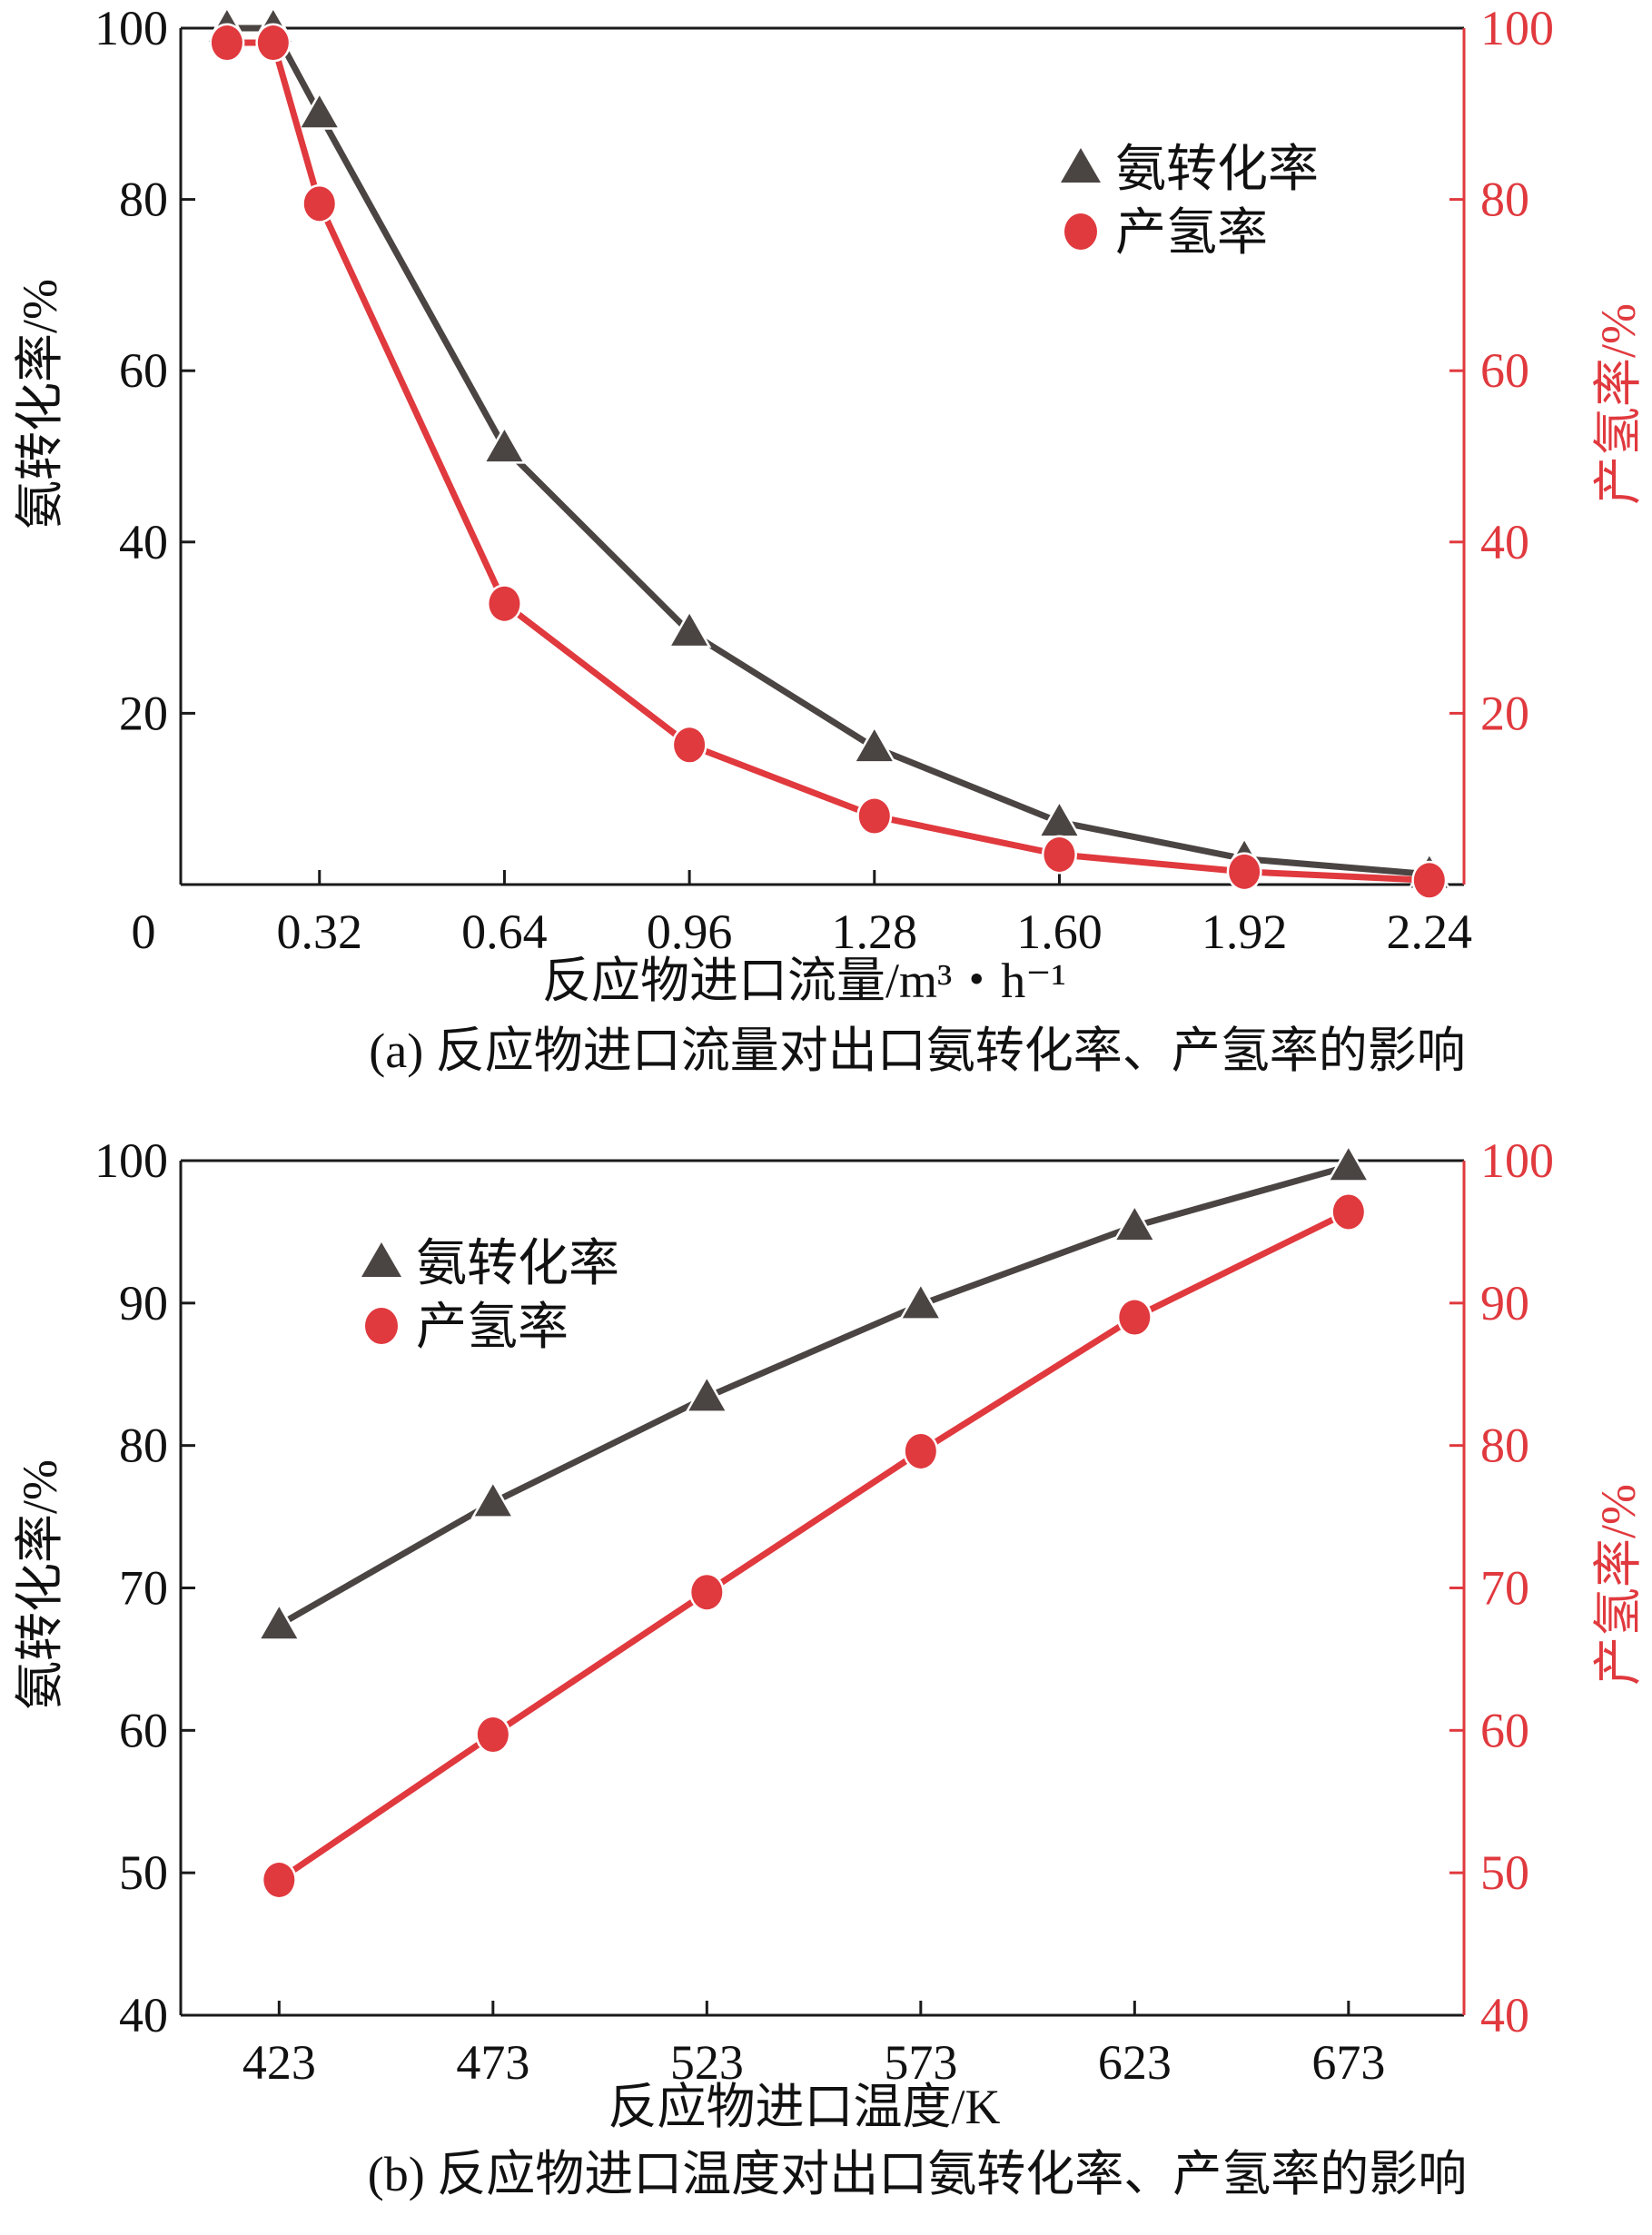  Describe the element at coordinates (917, 2174) in the screenshot. I see `figure-caption: (b) 反应物进口温度对出口氨转化率、产氢率的影响` at that location.